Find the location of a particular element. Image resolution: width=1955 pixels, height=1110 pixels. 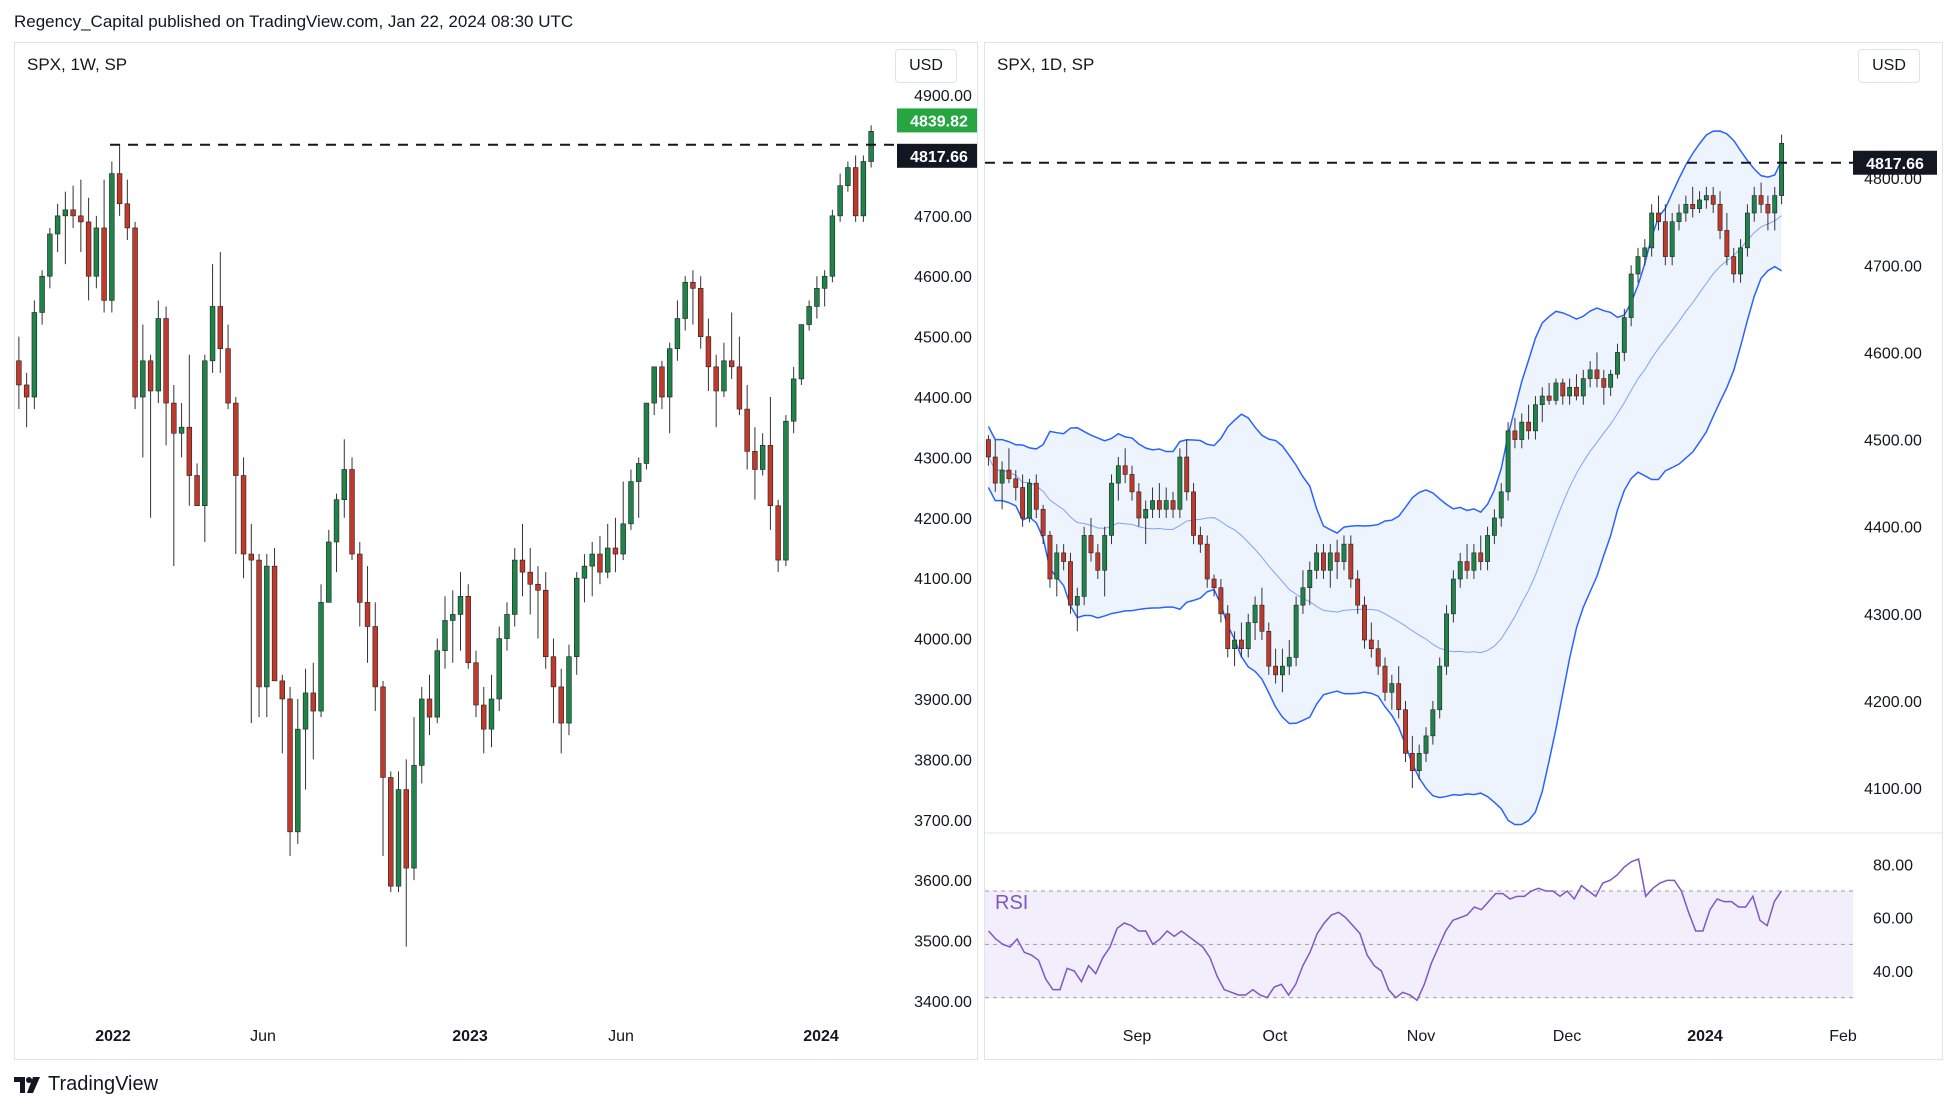

weekly-price-label: 4817.66 is located at coordinates (939, 157).